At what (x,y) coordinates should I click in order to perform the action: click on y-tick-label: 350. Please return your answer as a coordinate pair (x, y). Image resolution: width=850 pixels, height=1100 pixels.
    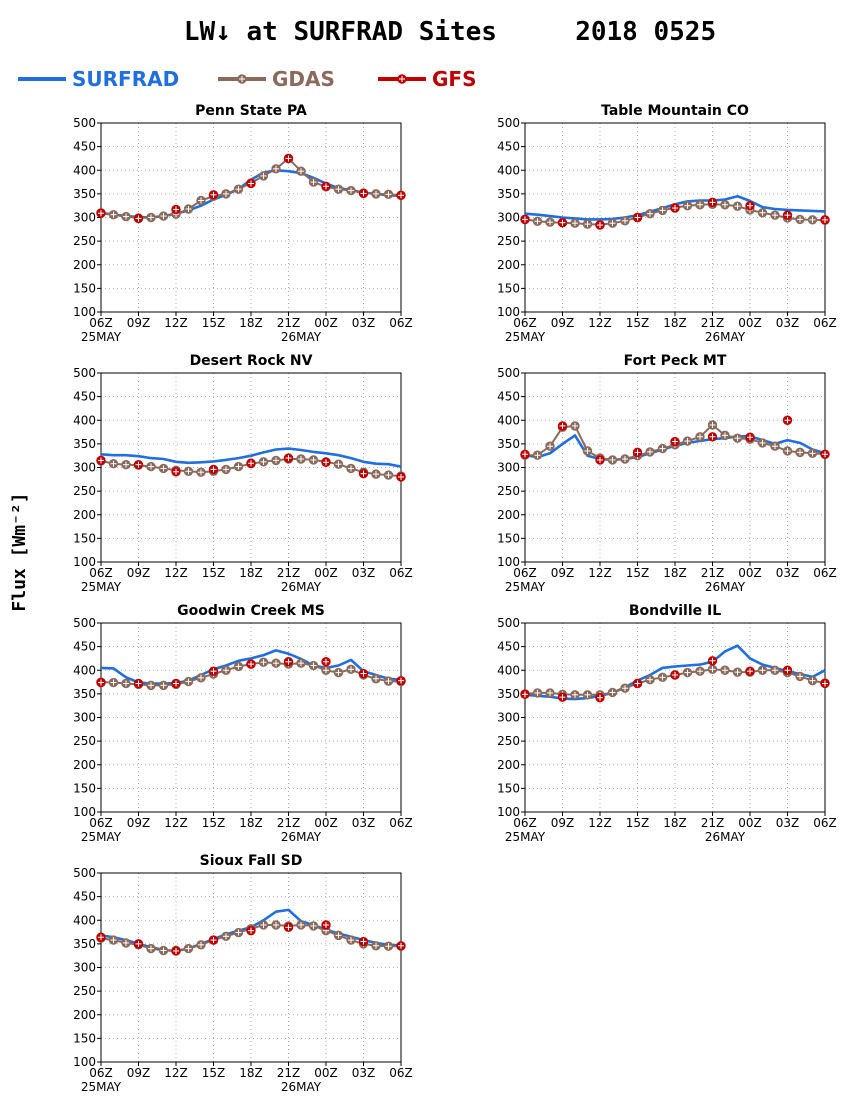
    Looking at the image, I should click on (508, 444).